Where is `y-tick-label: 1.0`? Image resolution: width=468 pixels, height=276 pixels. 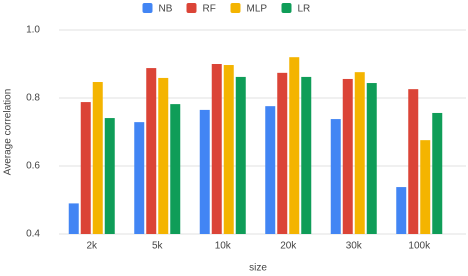 y-tick-label: 1.0 is located at coordinates (33, 30).